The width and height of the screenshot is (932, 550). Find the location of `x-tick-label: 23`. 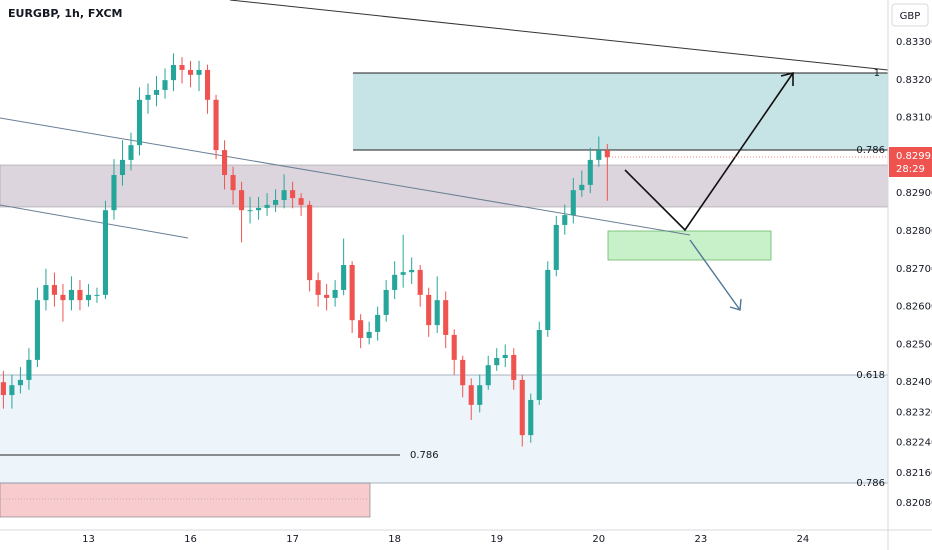

x-tick-label: 23 is located at coordinates (701, 539).